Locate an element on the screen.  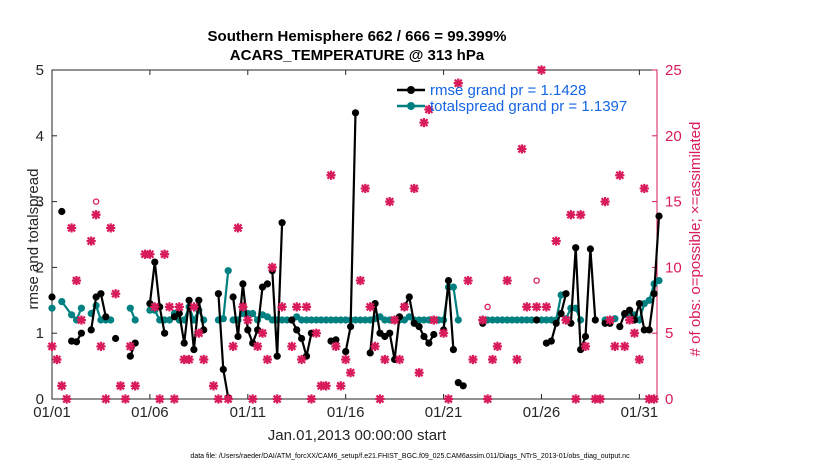
legend-rmse-marker is located at coordinates (411, 90).